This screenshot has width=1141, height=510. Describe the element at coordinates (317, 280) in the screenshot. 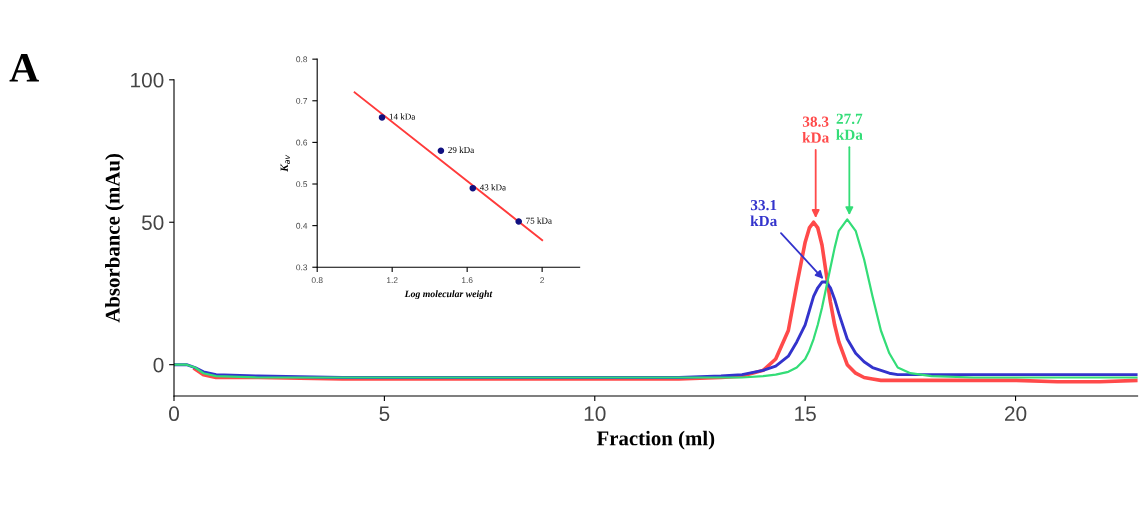

I see `x-tick-label: 0.8` at that location.